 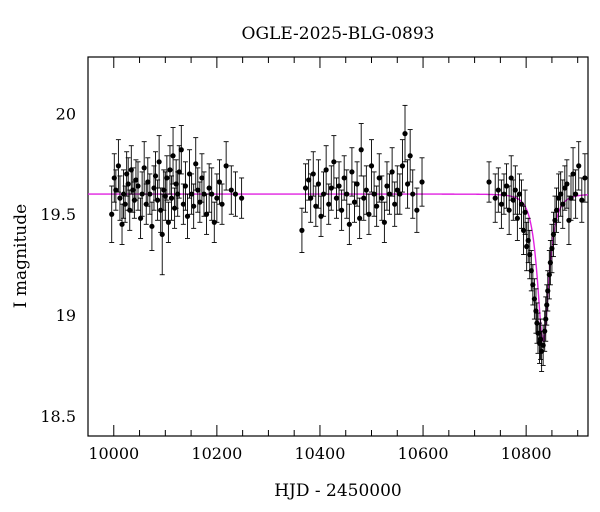 I want to click on y-tick-label: 18.5, so click(x=58, y=416).